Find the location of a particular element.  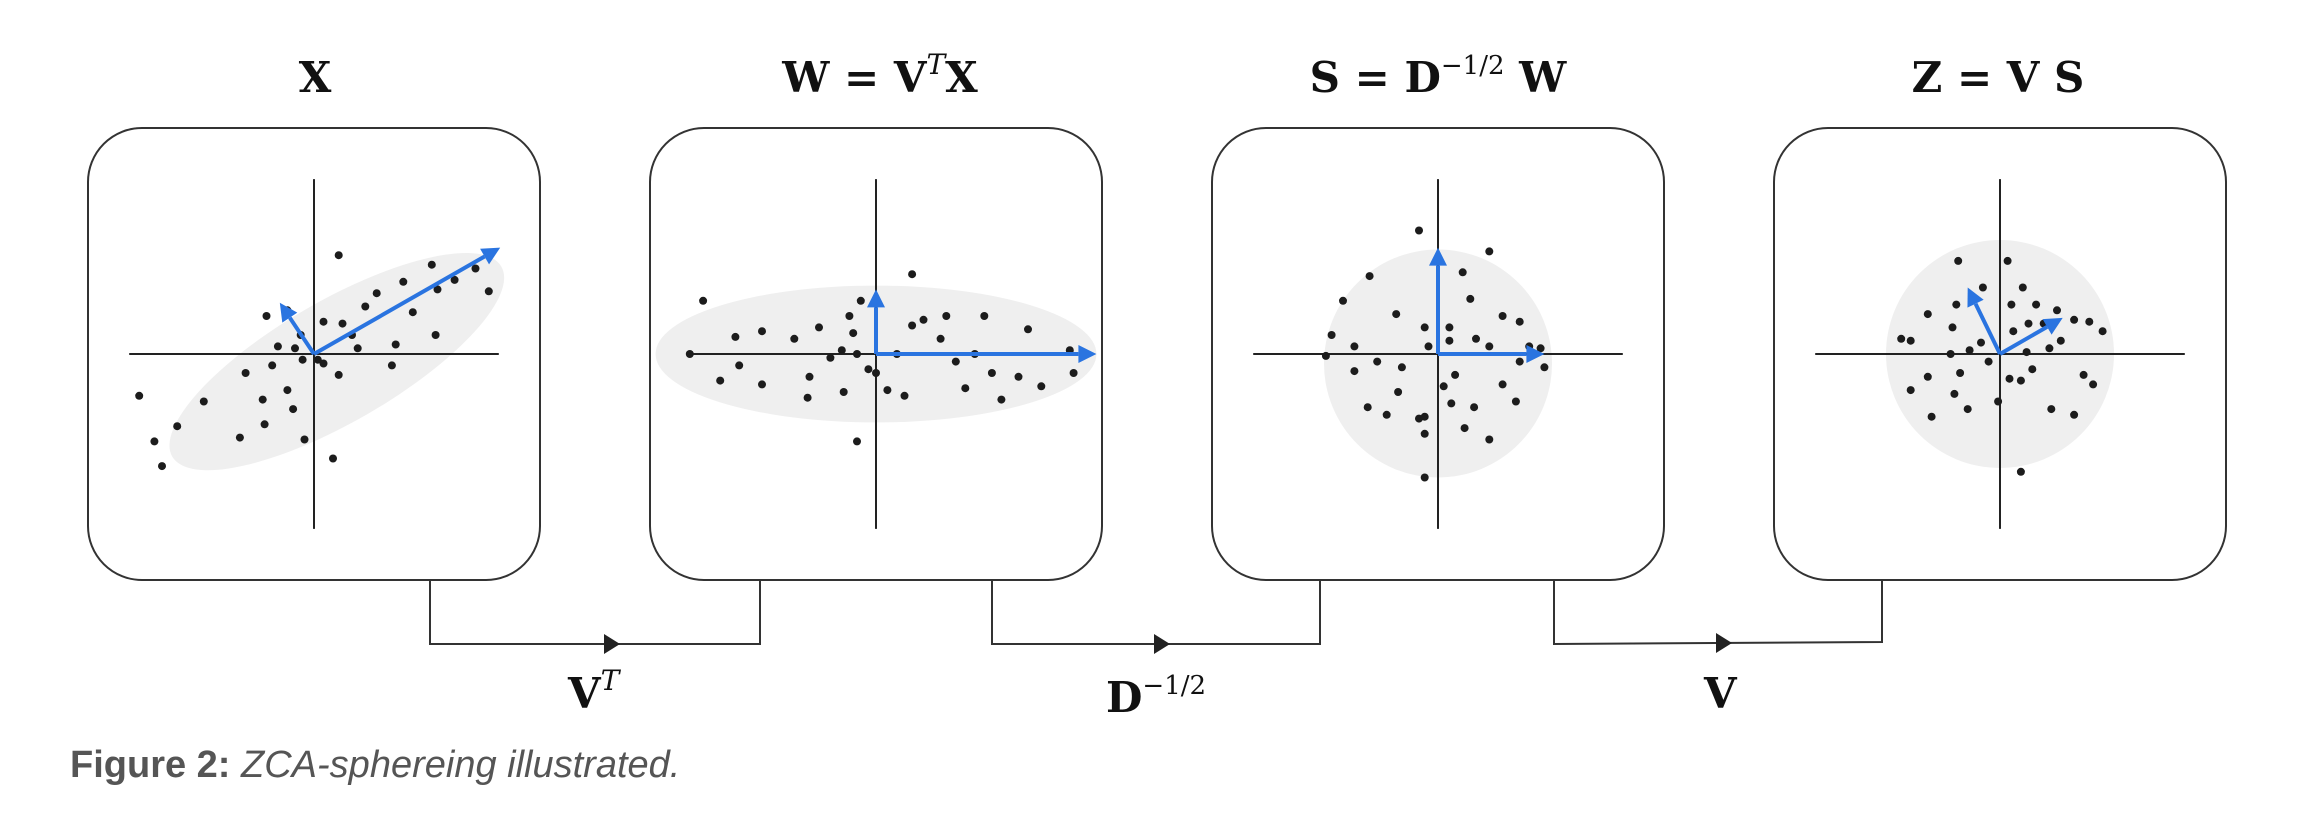

panel-s is located at coordinates (1438, 354).